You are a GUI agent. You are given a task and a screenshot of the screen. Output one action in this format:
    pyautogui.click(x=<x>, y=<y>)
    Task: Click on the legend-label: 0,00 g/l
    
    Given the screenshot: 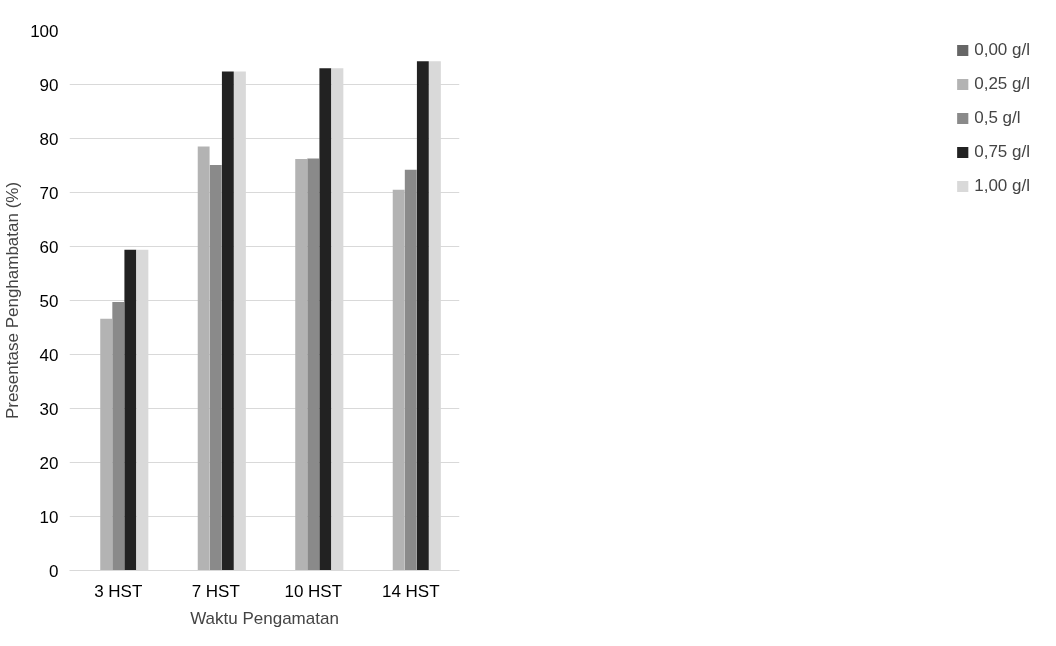 What is the action you would take?
    pyautogui.click(x=1002, y=50)
    